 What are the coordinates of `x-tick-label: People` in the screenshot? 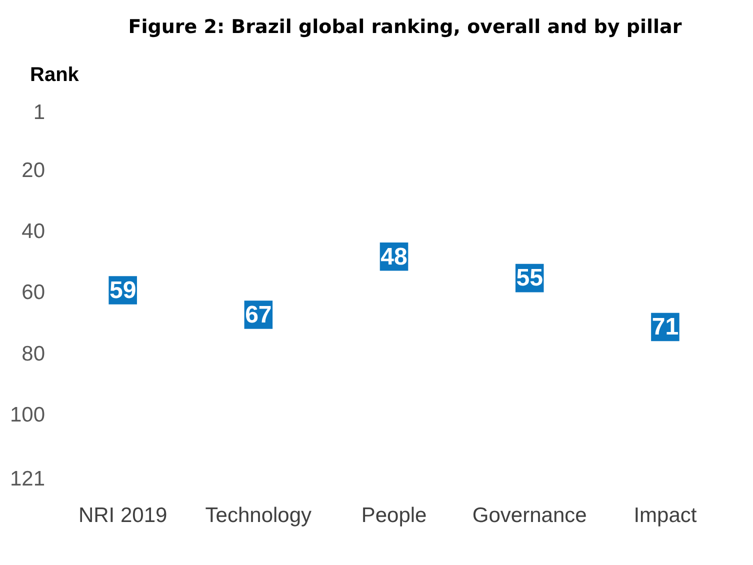 It's located at (394, 516).